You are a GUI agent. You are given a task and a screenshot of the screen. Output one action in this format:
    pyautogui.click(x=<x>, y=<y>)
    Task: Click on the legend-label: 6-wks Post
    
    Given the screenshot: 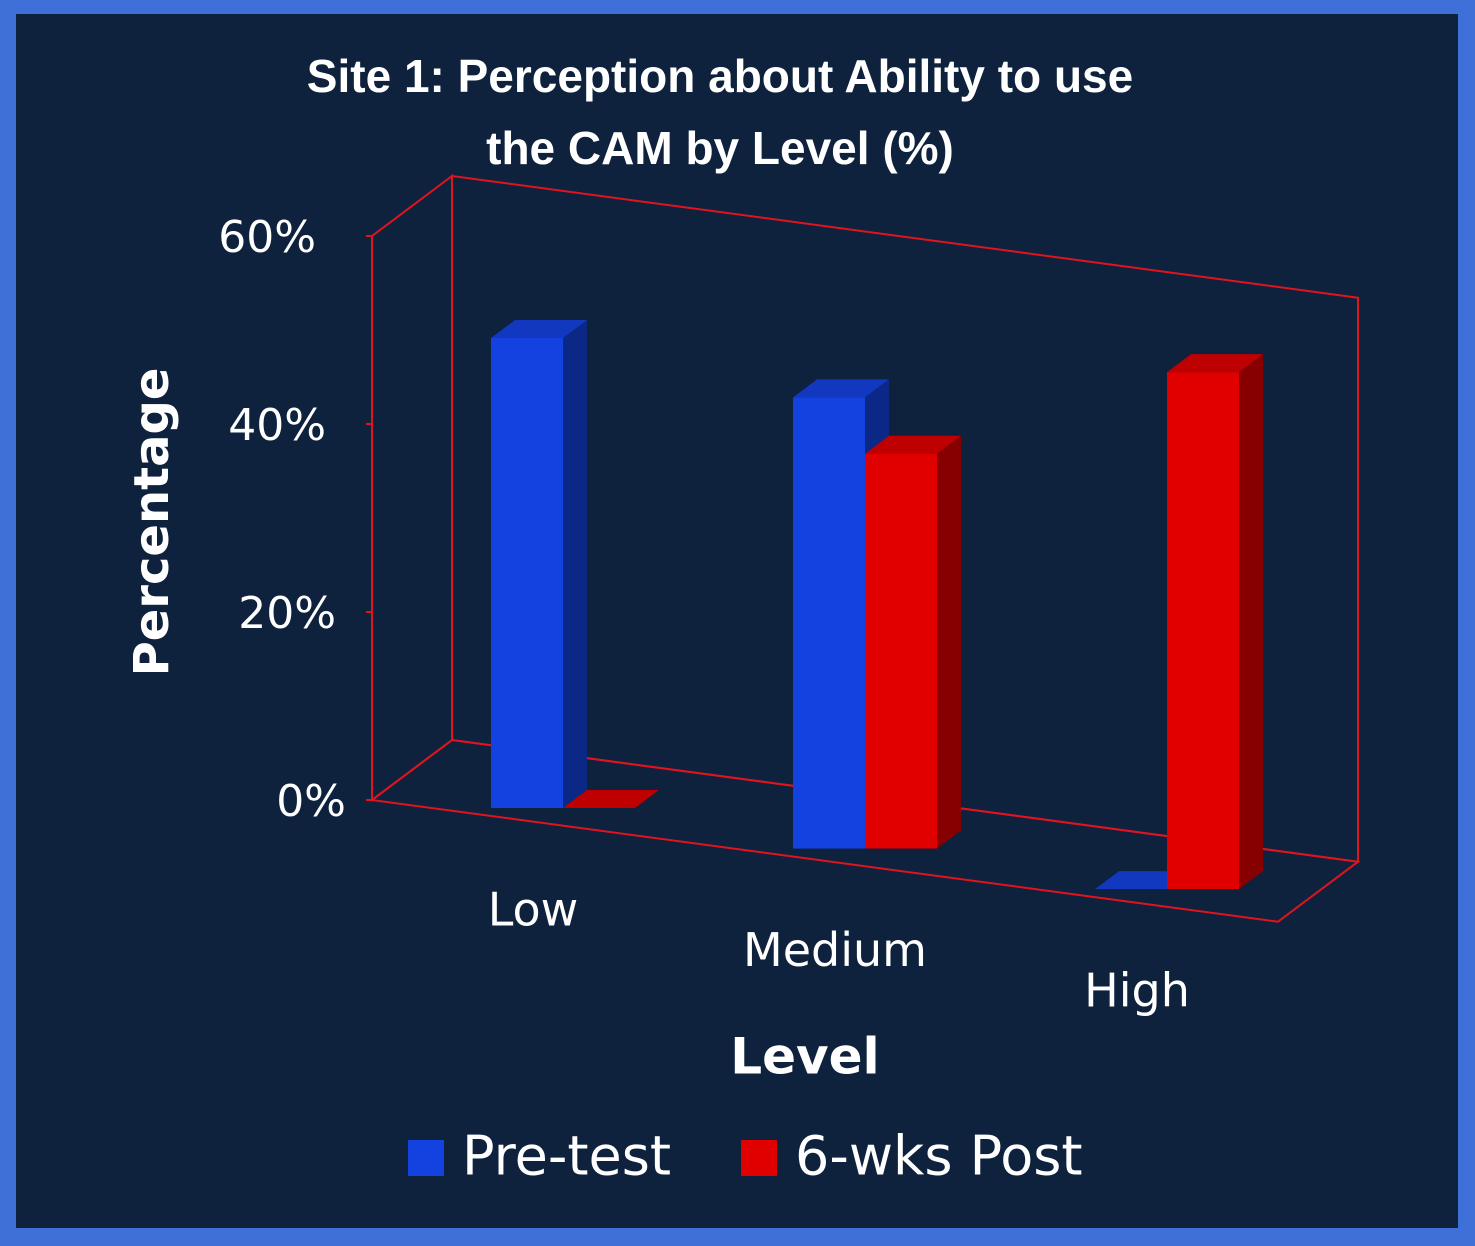 What is the action you would take?
    pyautogui.click(x=939, y=1156)
    